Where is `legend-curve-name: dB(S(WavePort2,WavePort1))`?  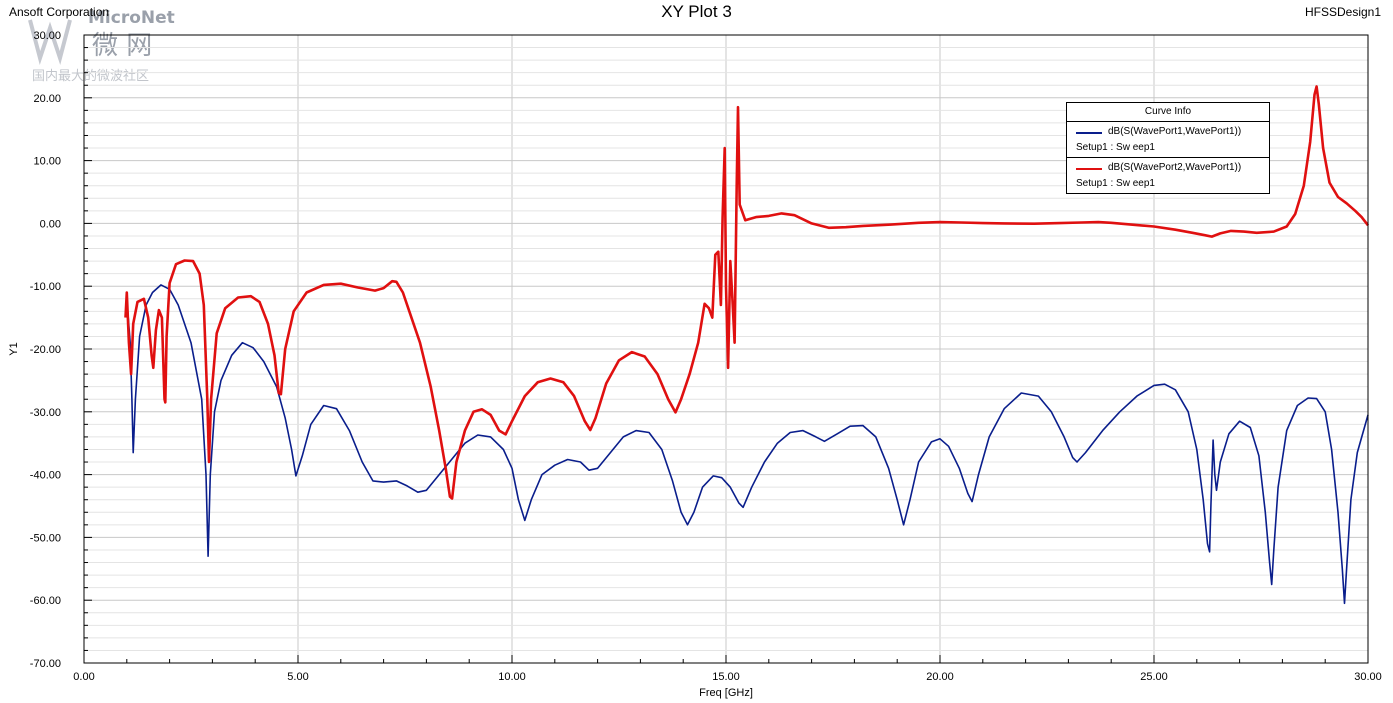
legend-curve-name: dB(S(WavePort2,WavePort1)) is located at coordinates (1175, 167).